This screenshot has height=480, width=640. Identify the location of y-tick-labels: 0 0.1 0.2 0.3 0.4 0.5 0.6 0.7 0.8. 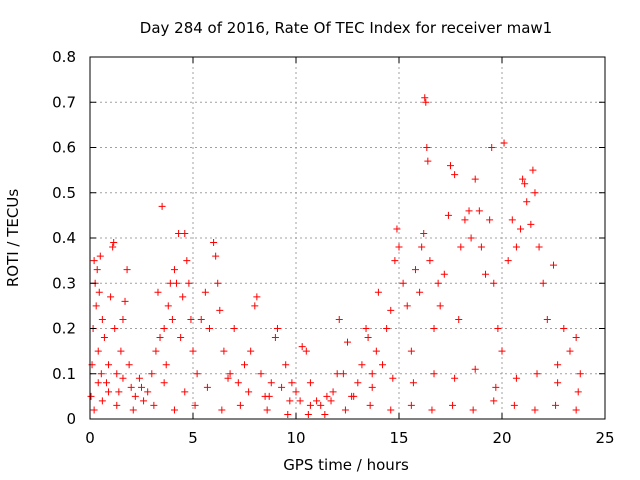
(64, 238).